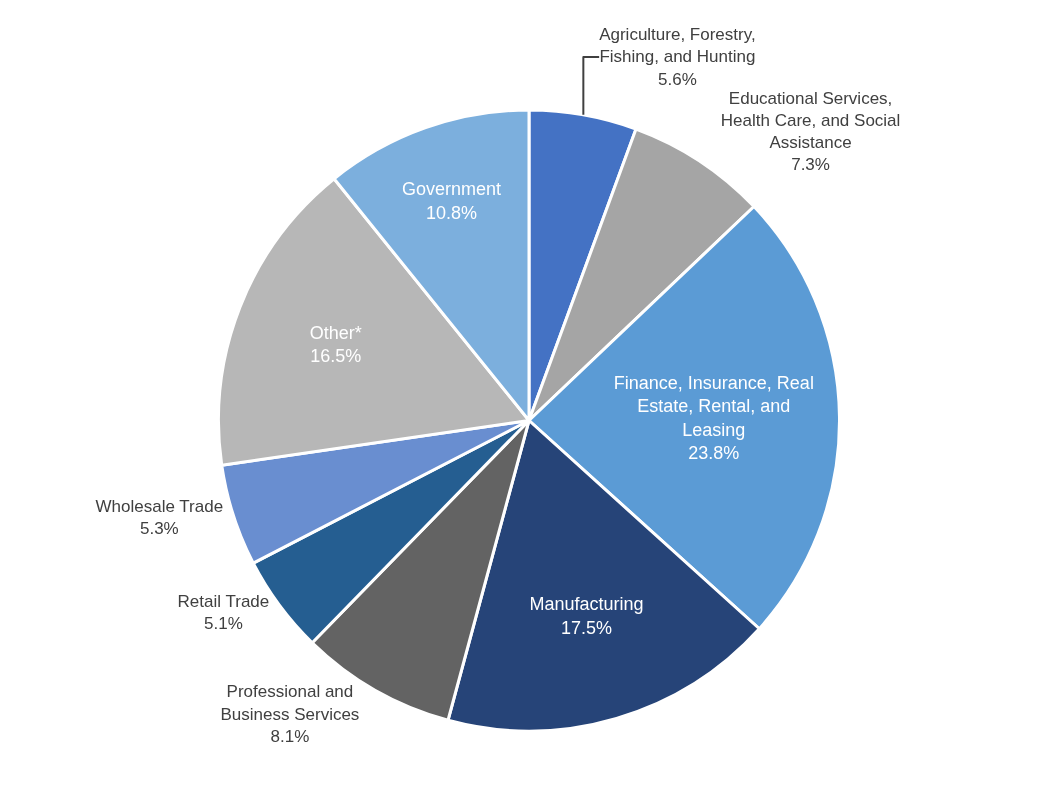 This screenshot has height=791, width=1058. I want to click on slice-label: Government, so click(451, 189).